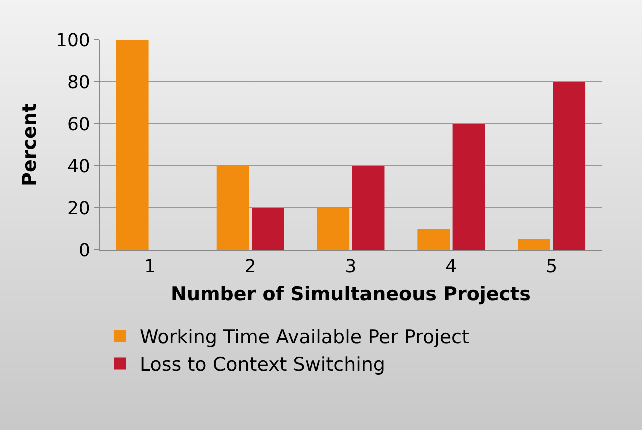 The width and height of the screenshot is (642, 430). What do you see at coordinates (351, 267) in the screenshot?
I see `x-tick-label: 3` at bounding box center [351, 267].